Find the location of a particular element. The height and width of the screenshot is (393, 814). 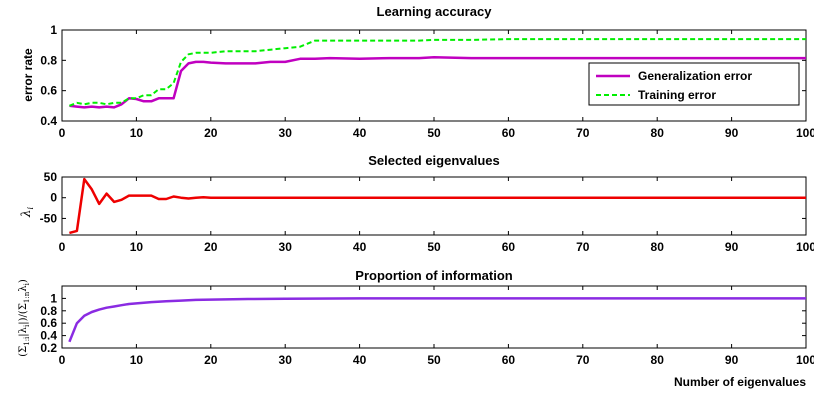

y-tick-label: 0 is located at coordinates (53, 198).